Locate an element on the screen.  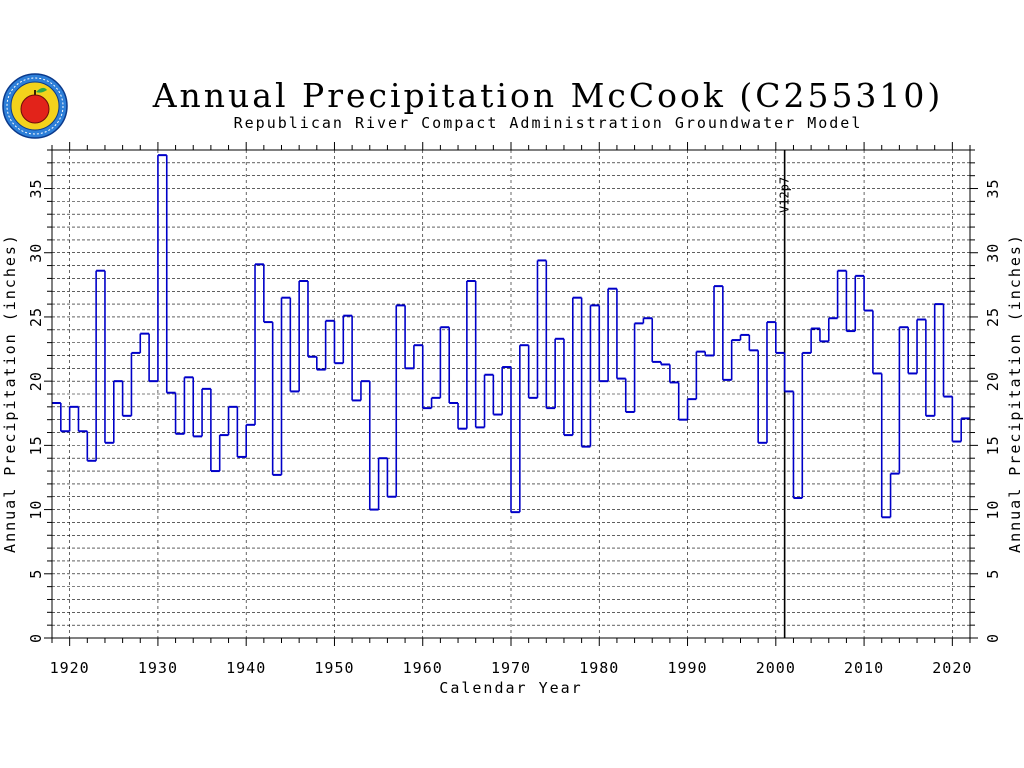
y-axis-label-left: Annual Precipitation (inches) is located at coordinates (10, 393).